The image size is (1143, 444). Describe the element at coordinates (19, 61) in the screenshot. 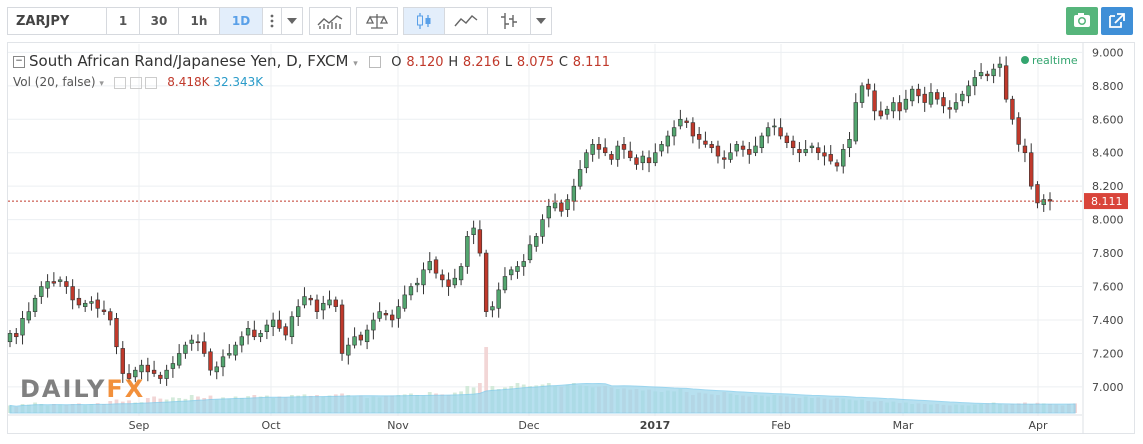

I see `collapse-icon: −` at that location.